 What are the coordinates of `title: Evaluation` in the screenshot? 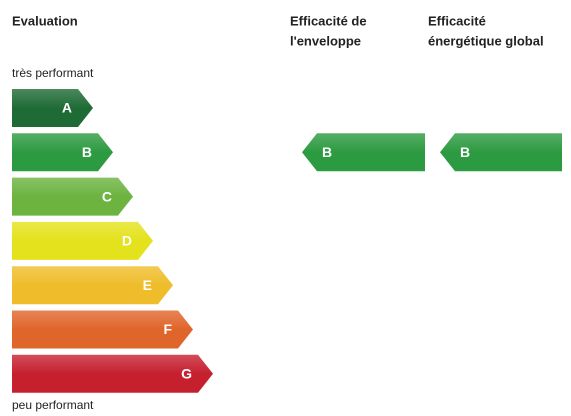 It's located at (45, 20).